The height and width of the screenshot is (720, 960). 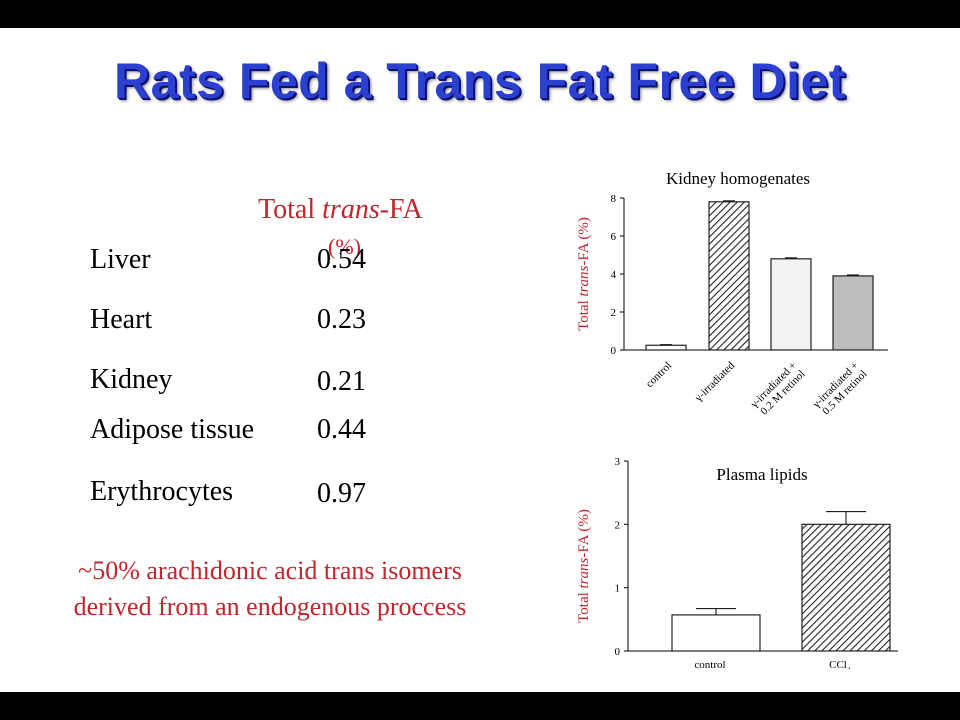 I want to click on chart1-ytick-label: 4, so click(x=614, y=275).